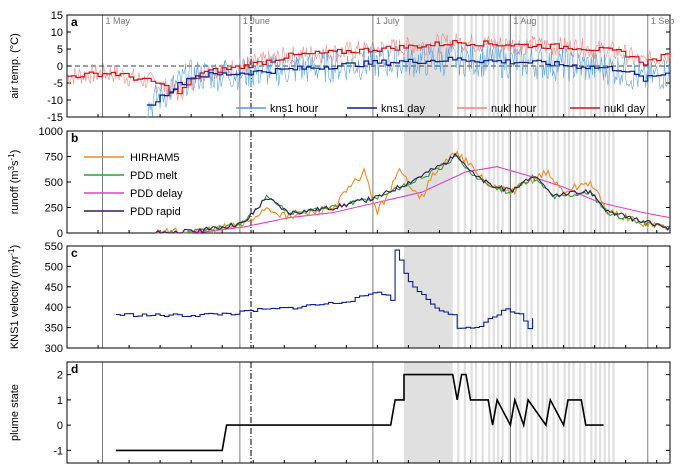 Image resolution: width=700 pixels, height=472 pixels. Describe the element at coordinates (524, 21) in the screenshot. I see `month-label: 1 Aug` at that location.